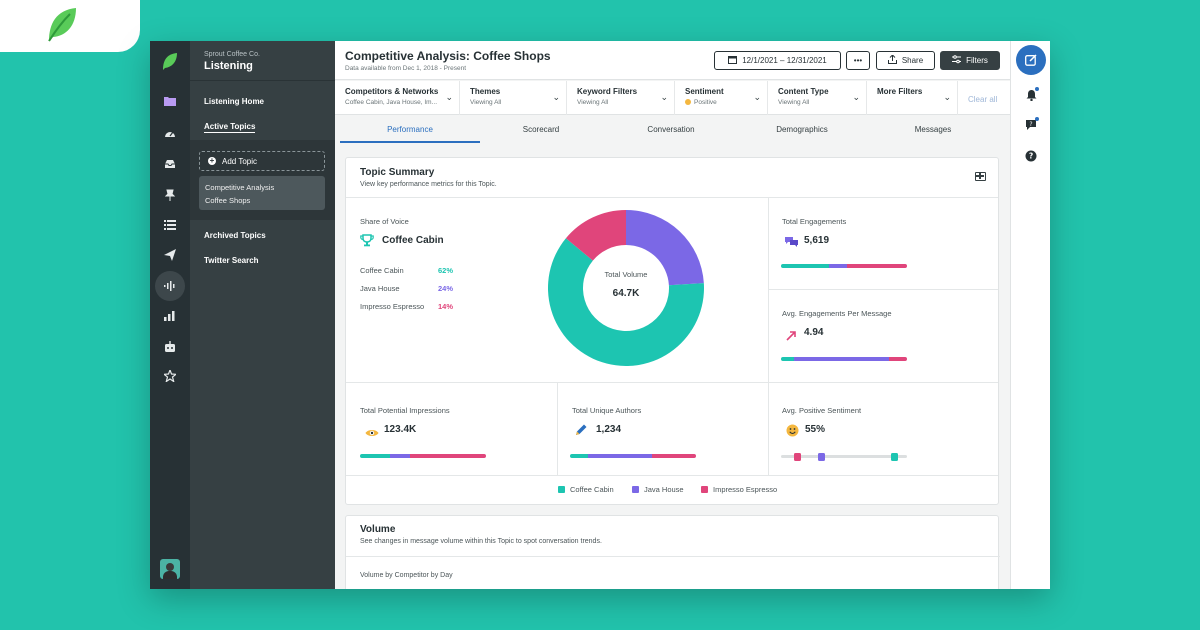 The image size is (1200, 630). What do you see at coordinates (234, 101) in the screenshot?
I see `sidebar-item-listening-home: Listening Home` at bounding box center [234, 101].